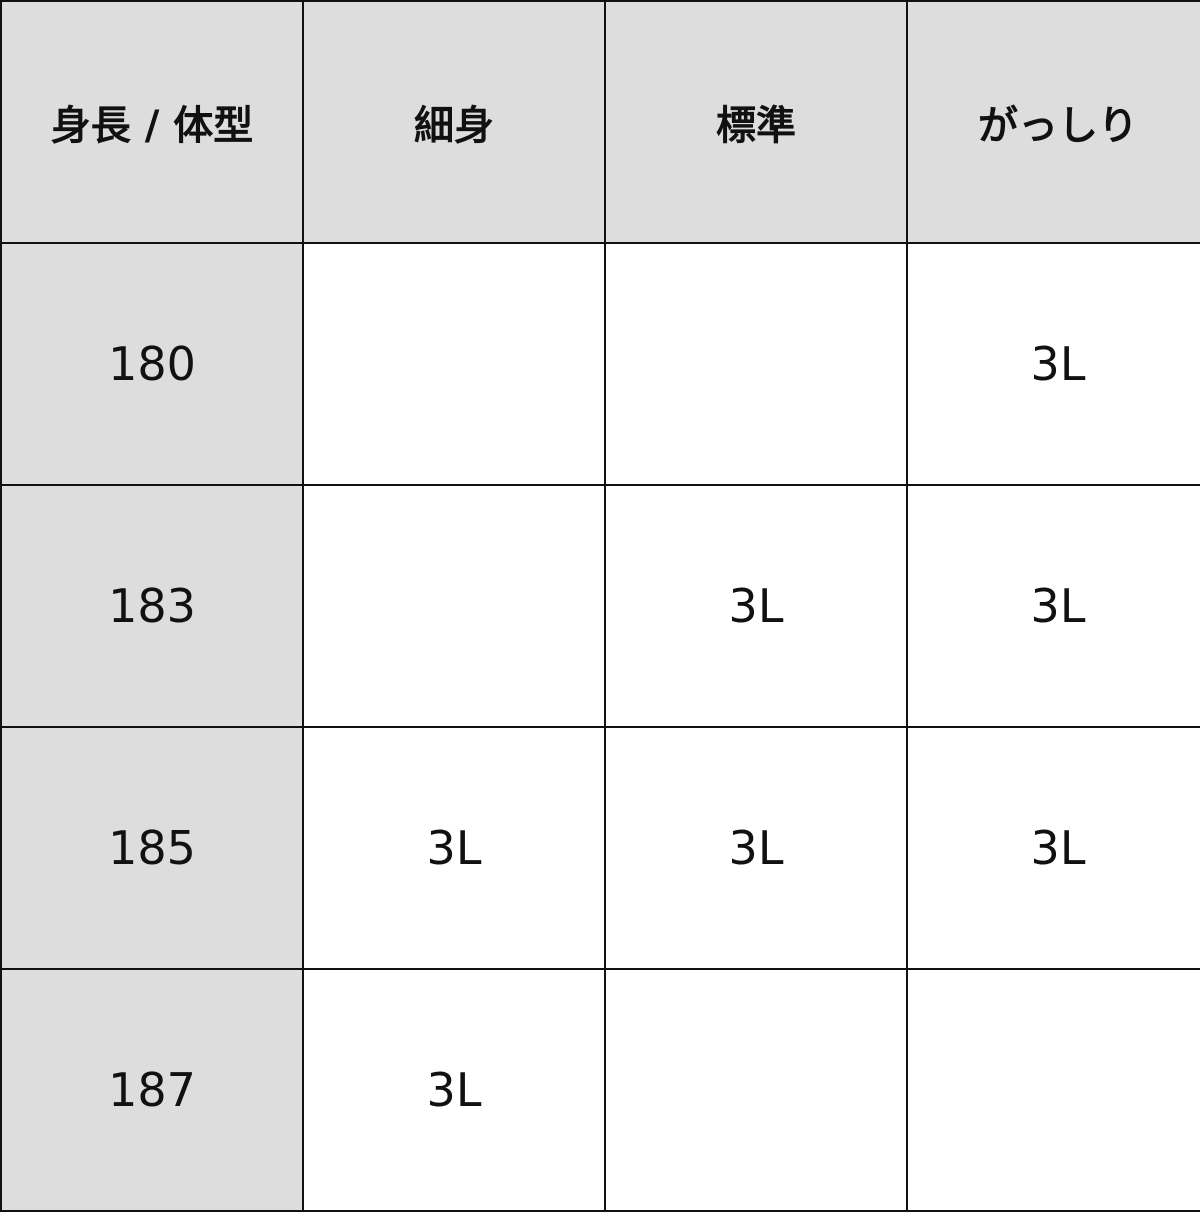 This screenshot has width=1200, height=1212. I want to click on row-height: 187, so click(152, 1090).